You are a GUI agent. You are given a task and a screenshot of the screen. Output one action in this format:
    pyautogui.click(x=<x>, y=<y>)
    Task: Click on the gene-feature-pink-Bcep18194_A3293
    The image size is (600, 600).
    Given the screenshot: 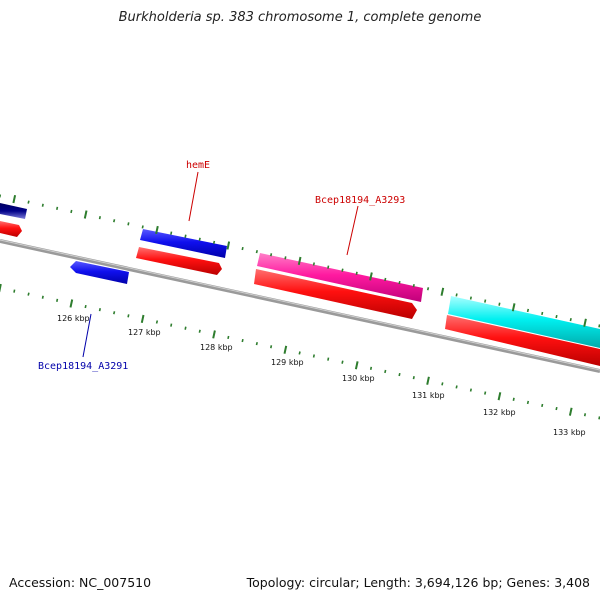 What is the action you would take?
    pyautogui.click(x=340, y=277)
    